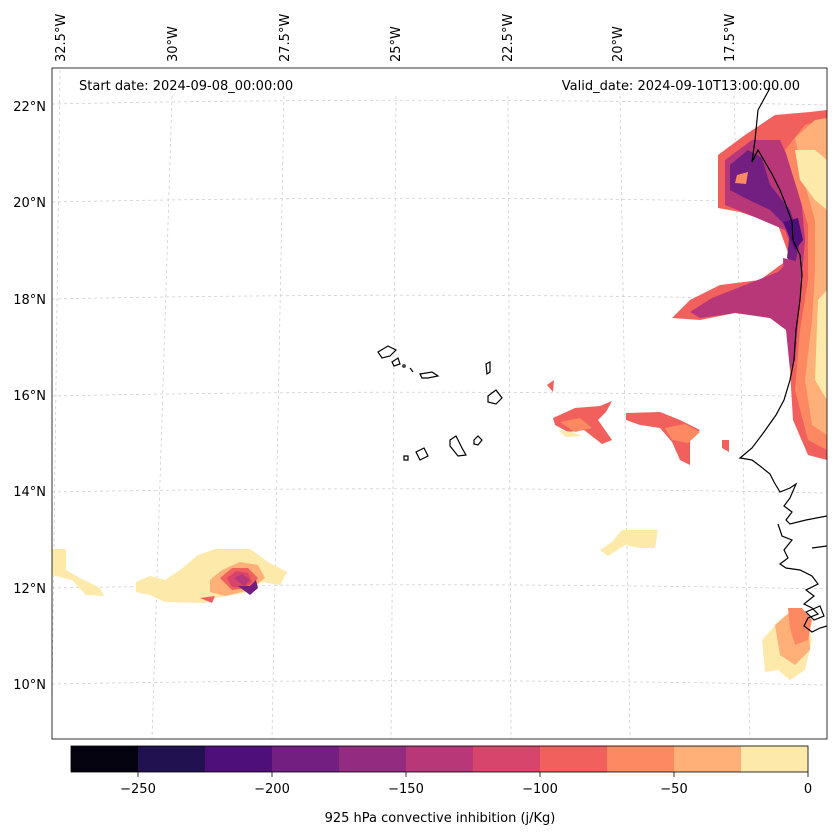 This screenshot has height=840, width=837. Describe the element at coordinates (29, 685) in the screenshot. I see `lat-label: 10°N` at that location.